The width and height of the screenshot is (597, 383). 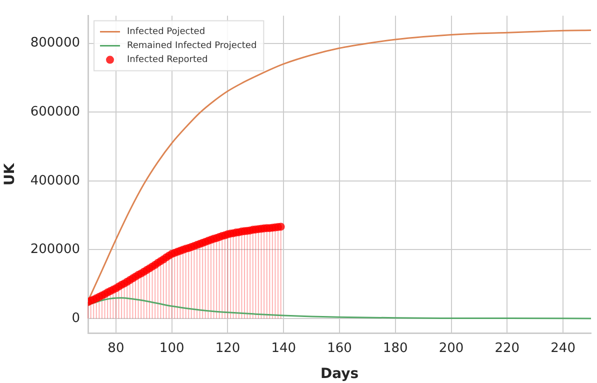 What do you see at coordinates (283, 348) in the screenshot?
I see `x-tick-label: 140` at bounding box center [283, 348].